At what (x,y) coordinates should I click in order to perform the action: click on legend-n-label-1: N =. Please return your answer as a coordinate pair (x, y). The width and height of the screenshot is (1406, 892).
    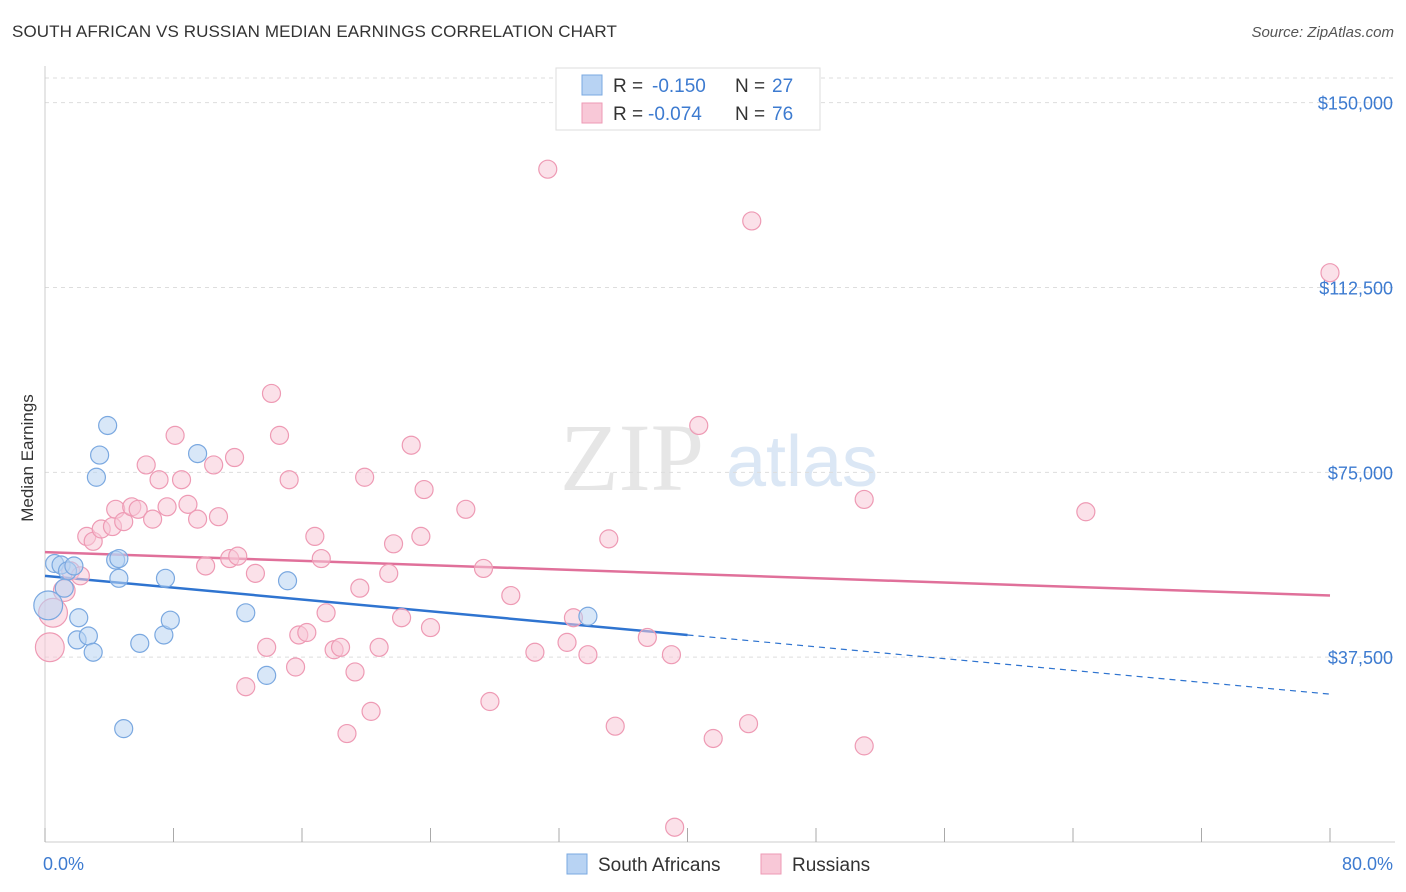
    Looking at the image, I should click on (750, 86).